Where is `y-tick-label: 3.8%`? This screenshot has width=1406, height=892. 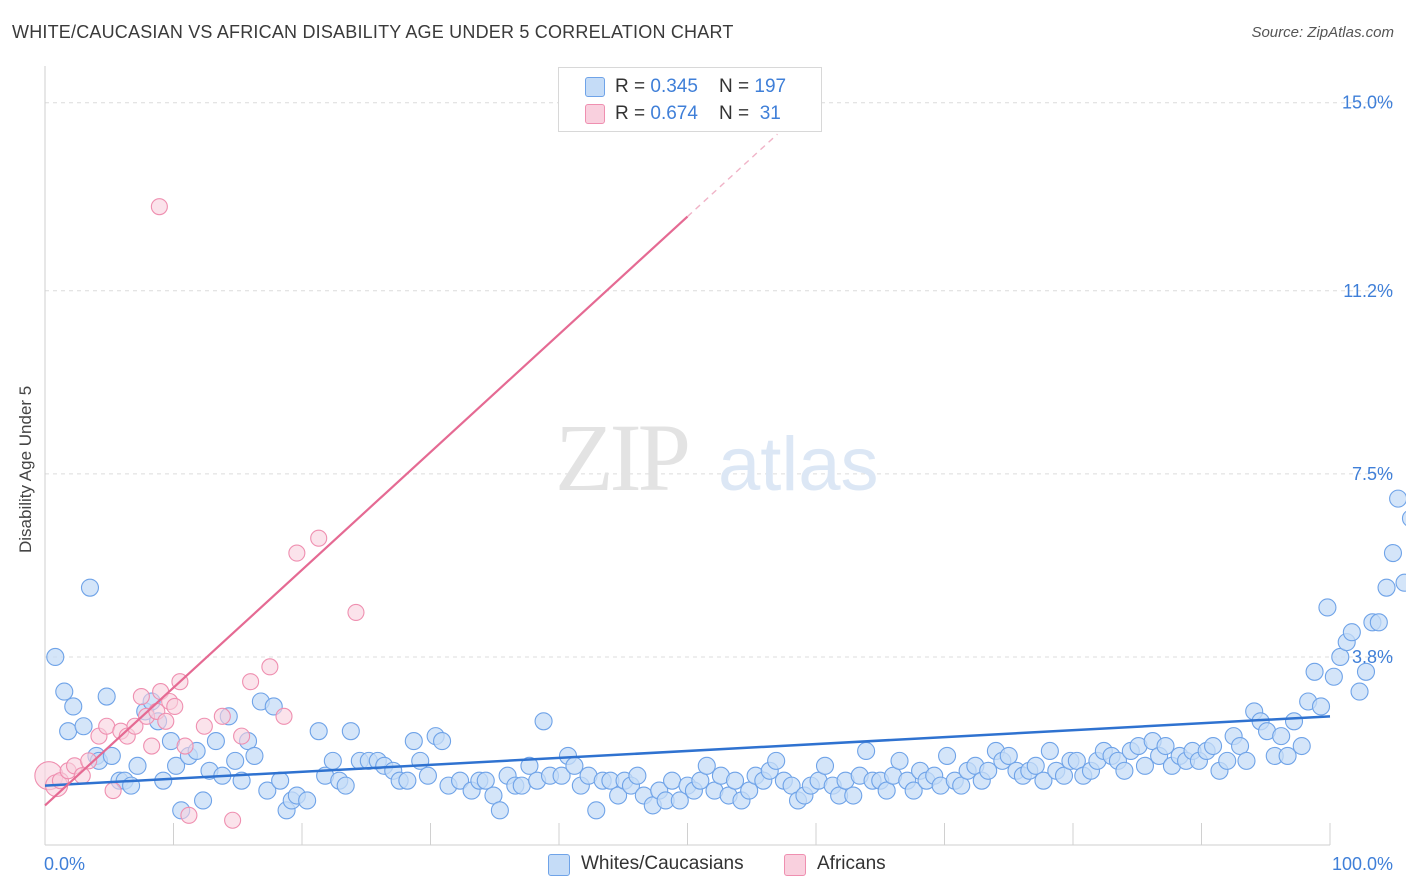
y-tick-label: 3.8% is located at coordinates (1372, 657).